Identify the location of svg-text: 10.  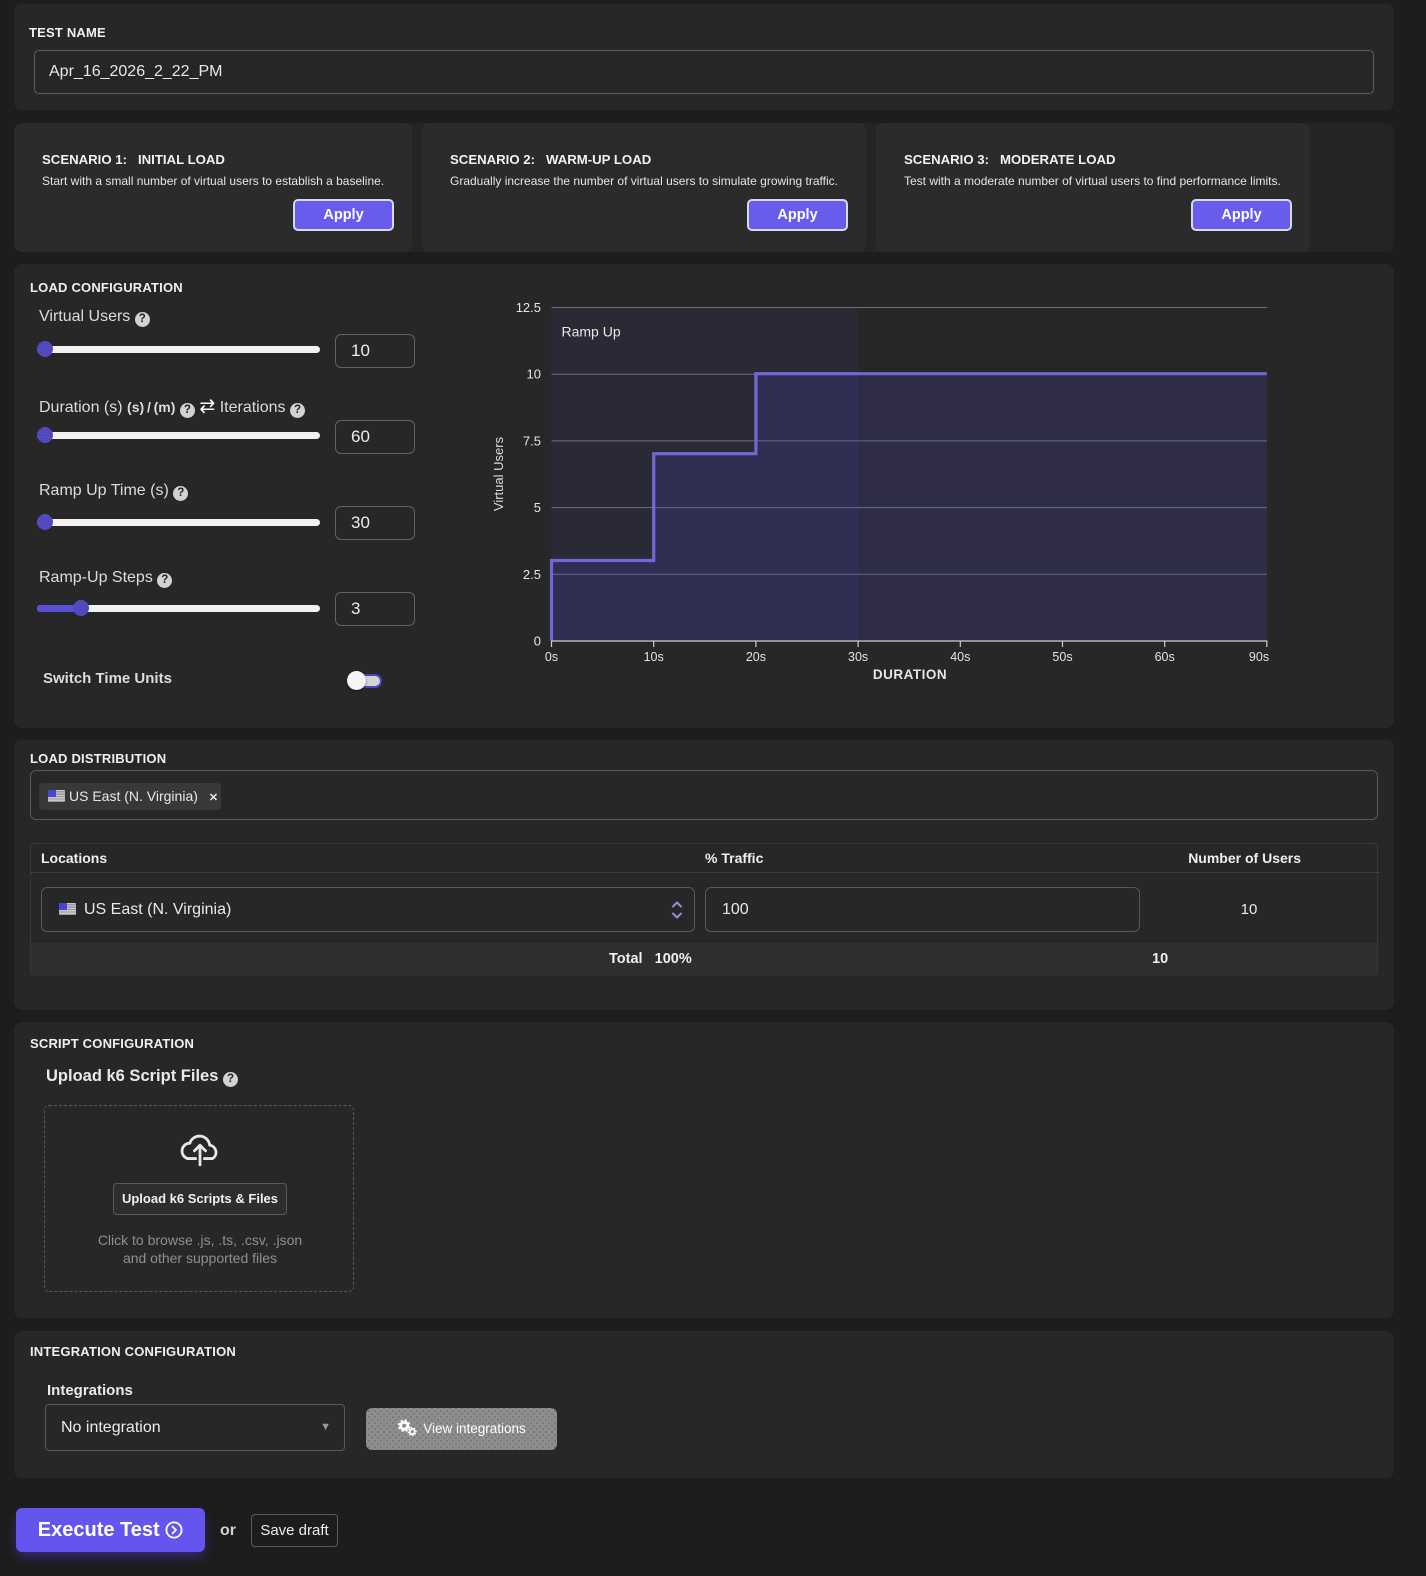
(534, 374).